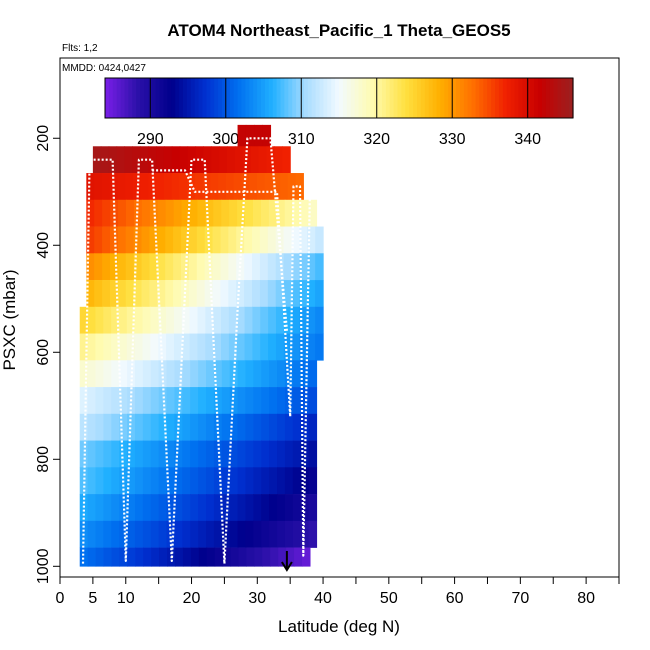  What do you see at coordinates (43, 459) in the screenshot?
I see `y-tick-label: 800` at bounding box center [43, 459].